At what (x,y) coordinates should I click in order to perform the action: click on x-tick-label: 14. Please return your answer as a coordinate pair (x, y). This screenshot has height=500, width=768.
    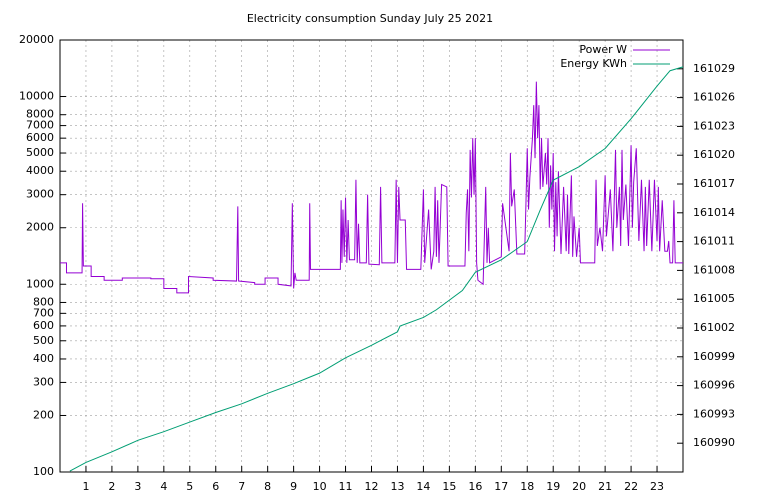
    Looking at the image, I should click on (423, 486).